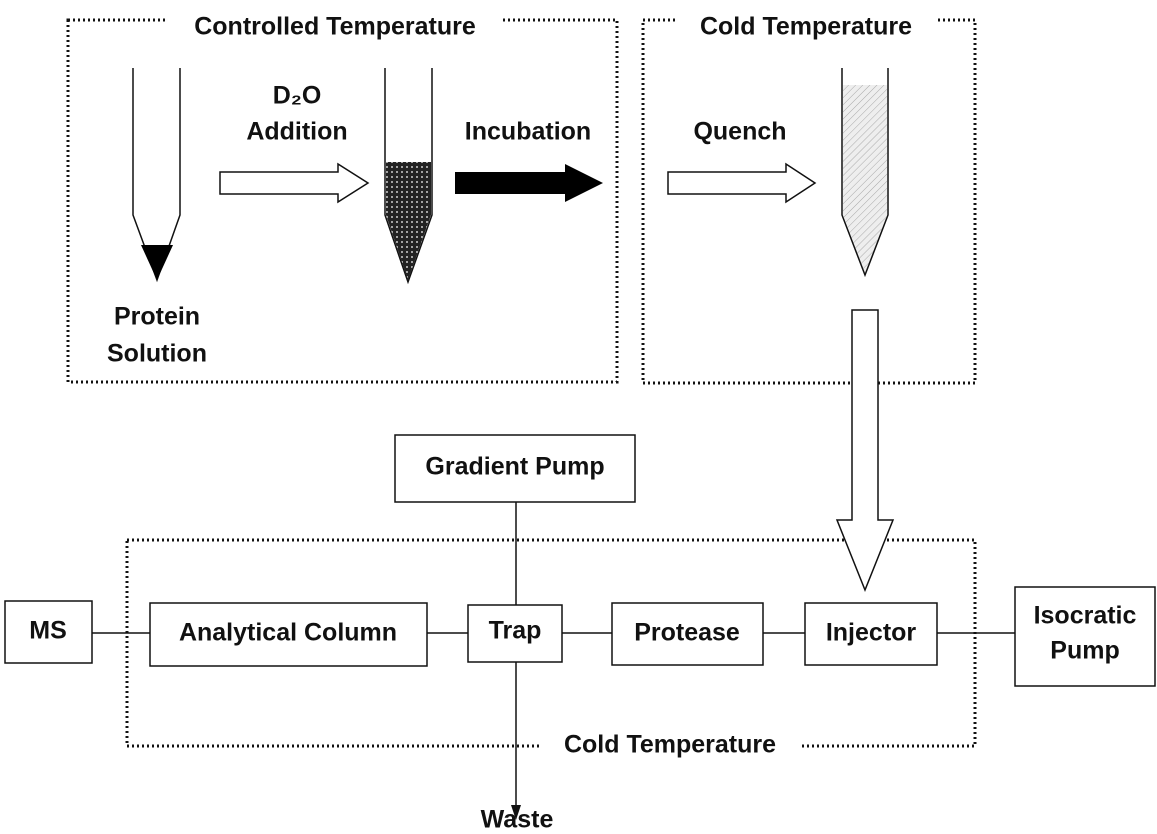 This screenshot has width=1157, height=834. What do you see at coordinates (529, 183) in the screenshot?
I see `arrow-solid` at bounding box center [529, 183].